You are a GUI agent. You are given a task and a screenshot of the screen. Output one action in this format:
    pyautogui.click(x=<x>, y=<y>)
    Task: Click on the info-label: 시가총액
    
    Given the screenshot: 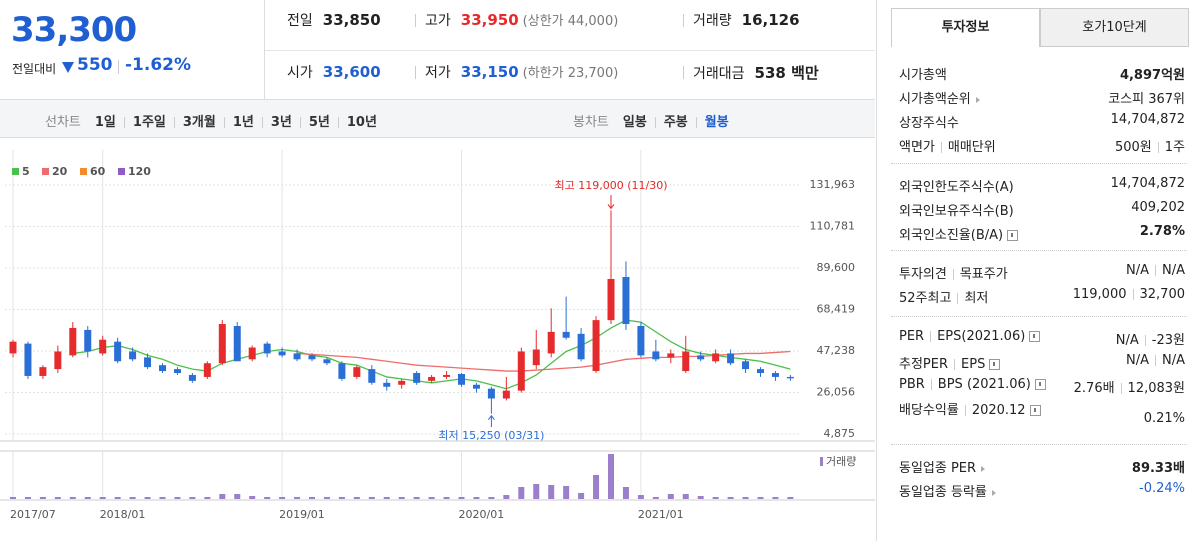 What is the action you would take?
    pyautogui.click(x=923, y=73)
    